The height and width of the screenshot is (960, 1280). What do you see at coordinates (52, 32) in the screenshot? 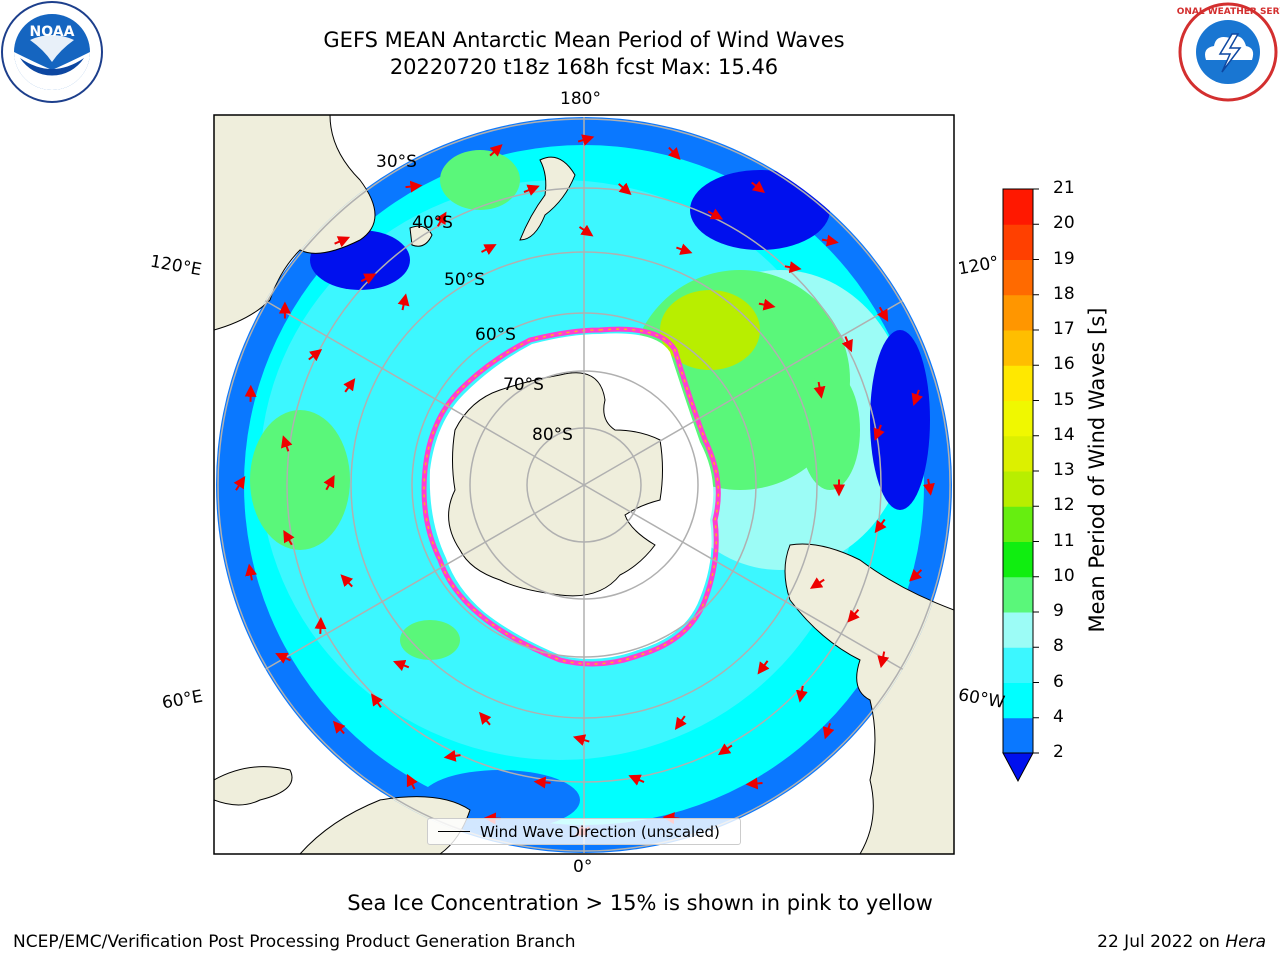
I see `svg-text: NOAA` at bounding box center [52, 32].